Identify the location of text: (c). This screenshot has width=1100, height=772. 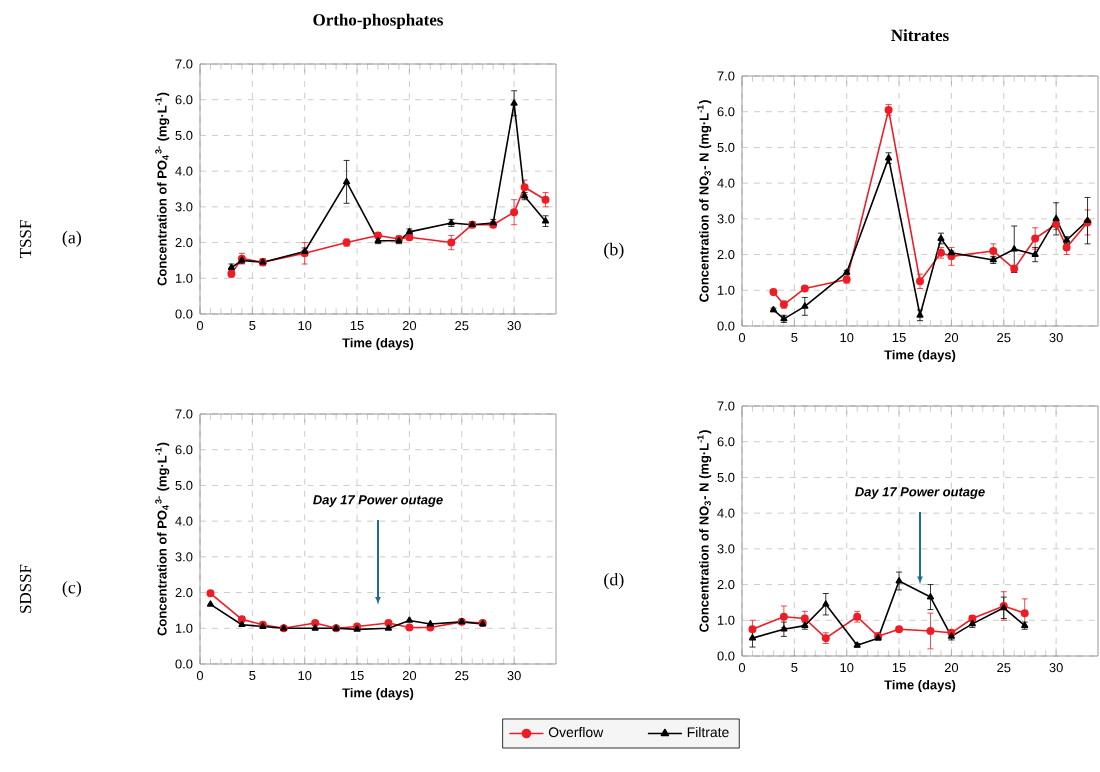
(72, 589).